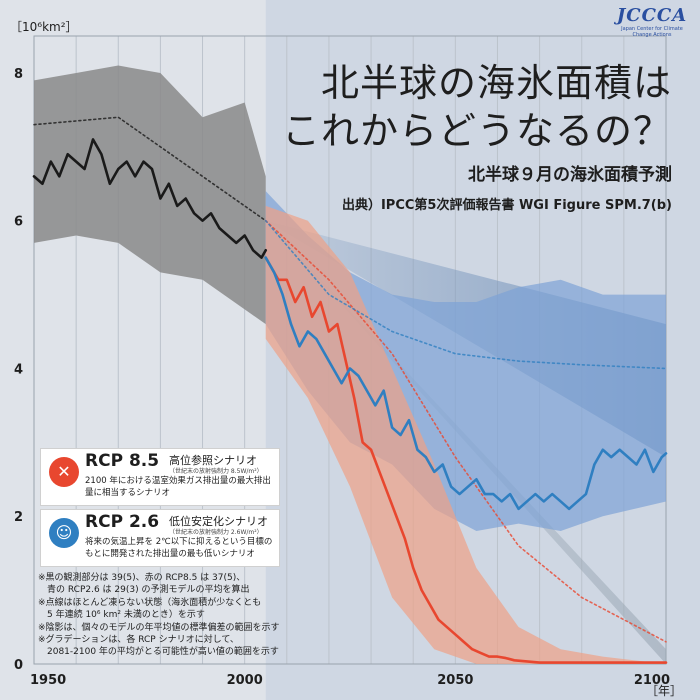 Image resolution: width=700 pixels, height=700 pixels. Describe the element at coordinates (506, 205) in the screenshot. I see `source-citation: 出典）IPCC第5次評価報告書 WGI Figure SPM.7(b)` at that location.